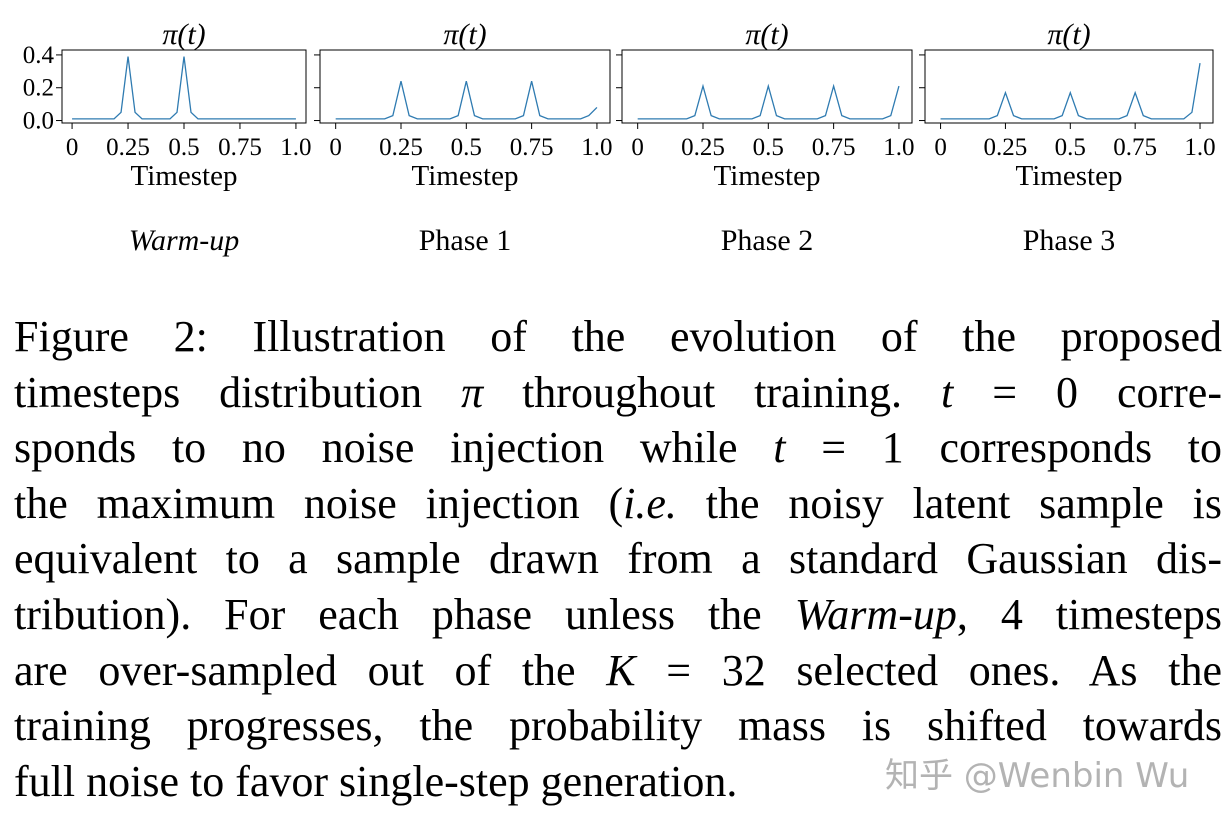 The image size is (1230, 818). What do you see at coordinates (310, 670) in the screenshot?
I see `caption-text: are over-sampled out of the` at bounding box center [310, 670].